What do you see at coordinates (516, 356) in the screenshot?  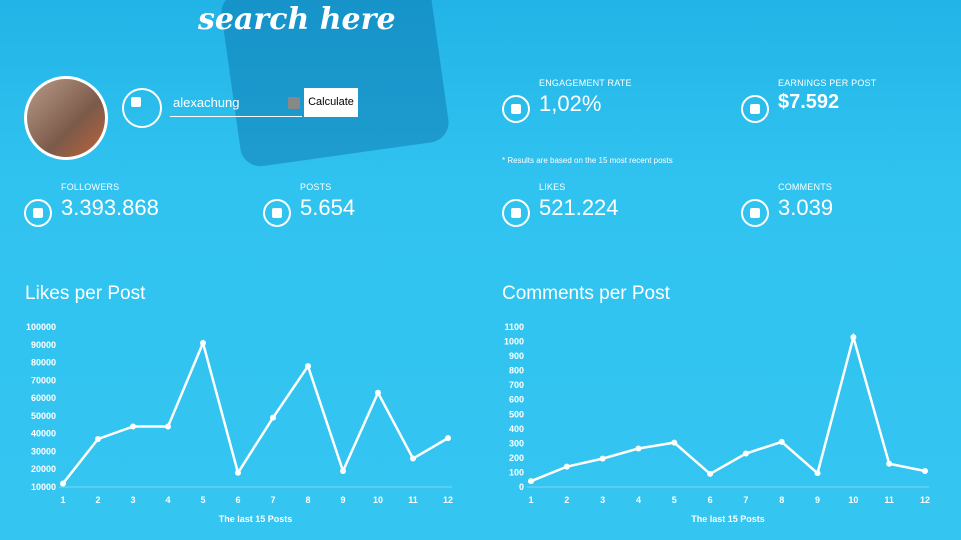 I see `y-tick-label: 900` at bounding box center [516, 356].